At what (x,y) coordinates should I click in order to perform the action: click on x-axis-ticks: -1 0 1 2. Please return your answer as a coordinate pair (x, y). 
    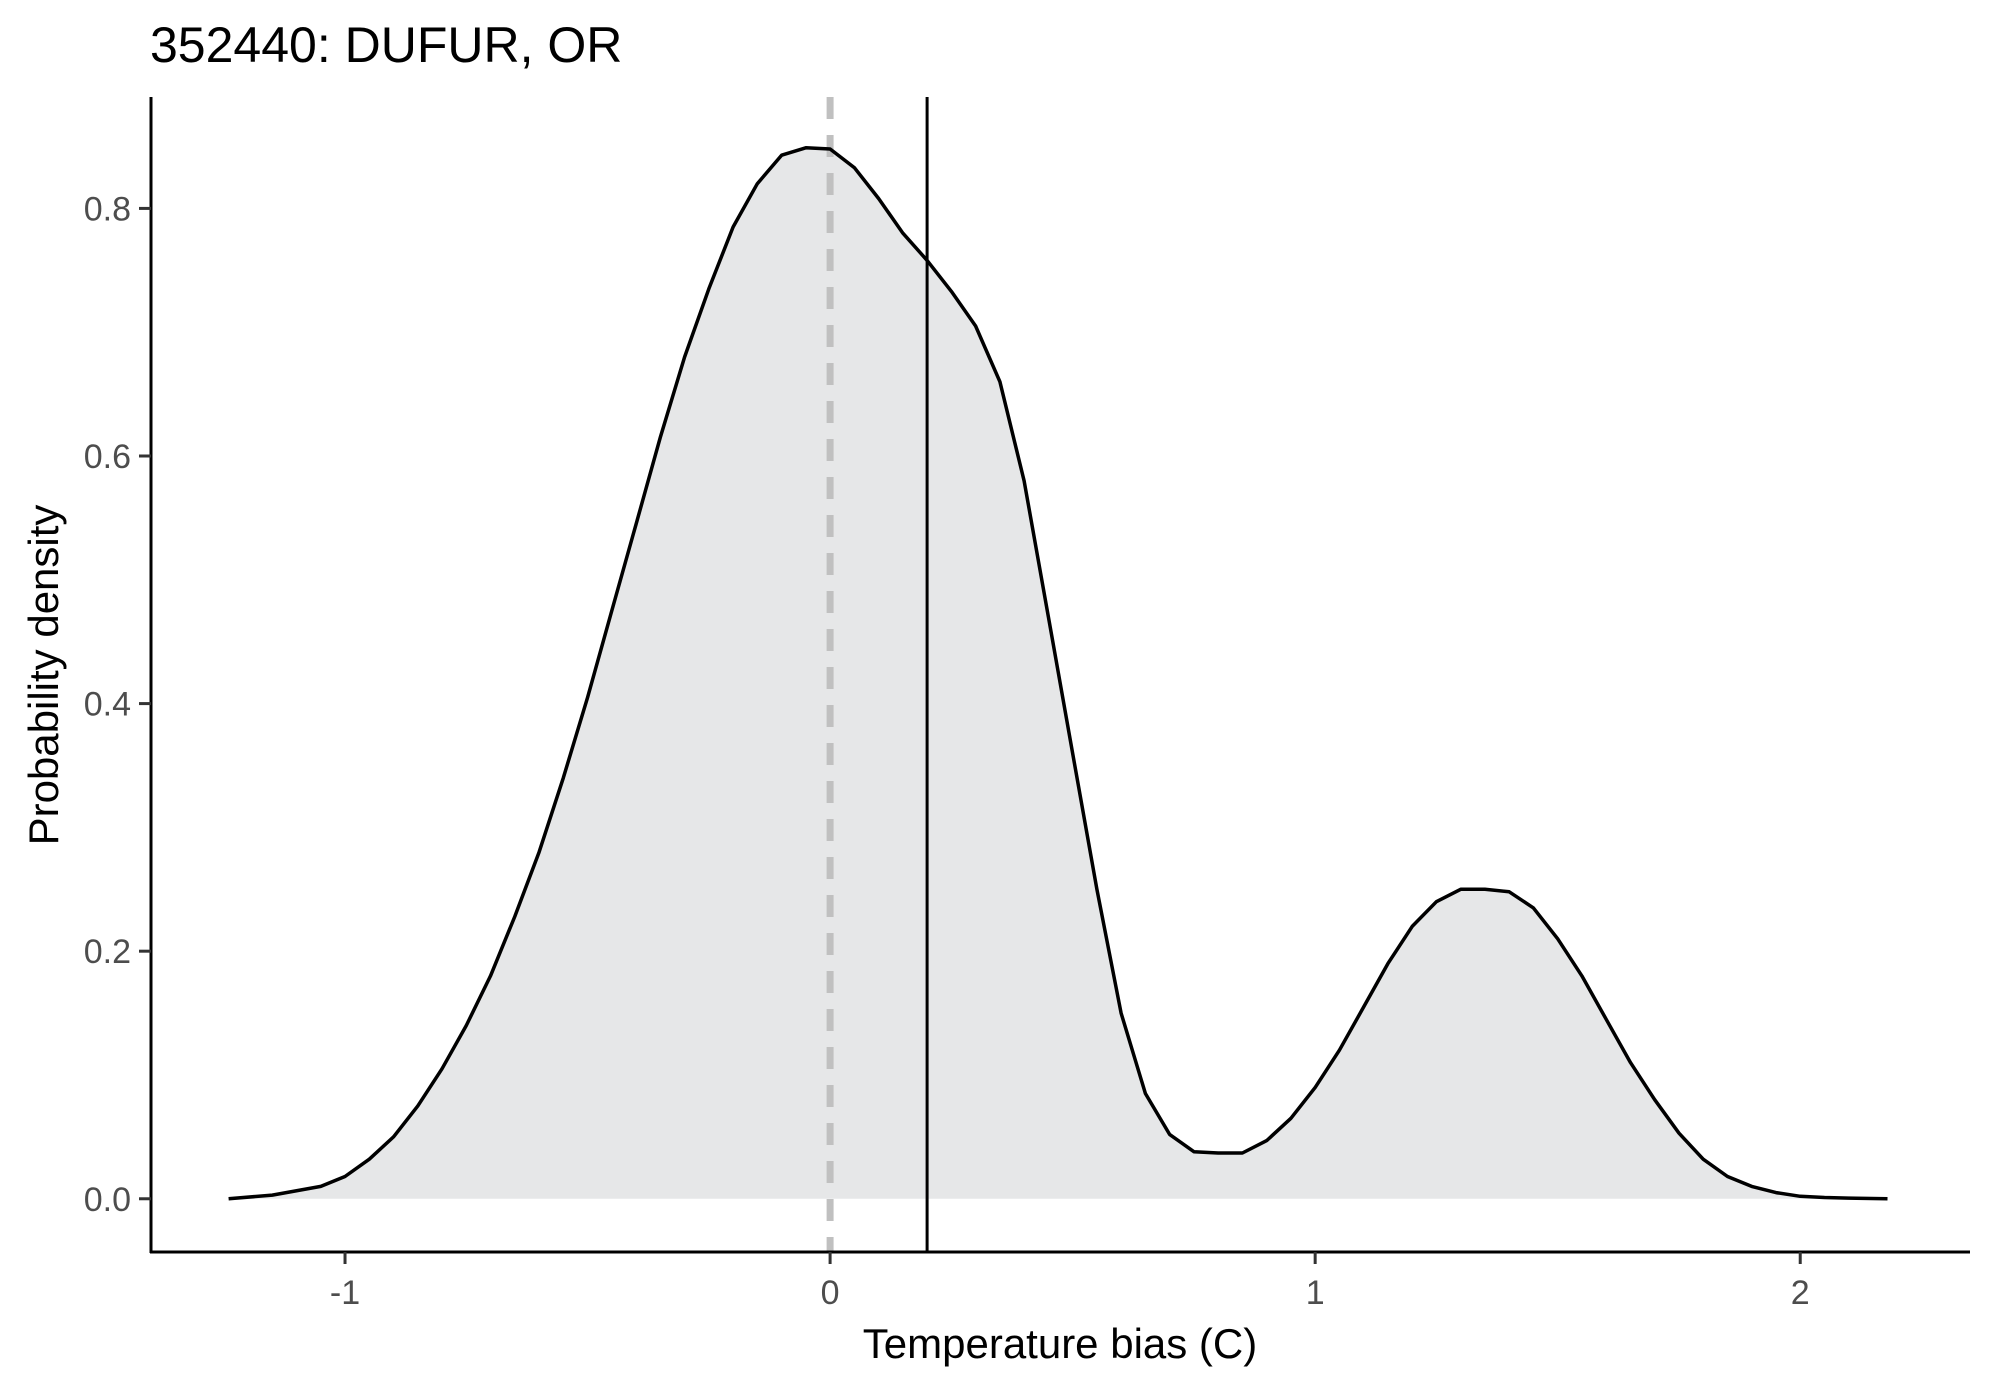
    Looking at the image, I should click on (1070, 1282).